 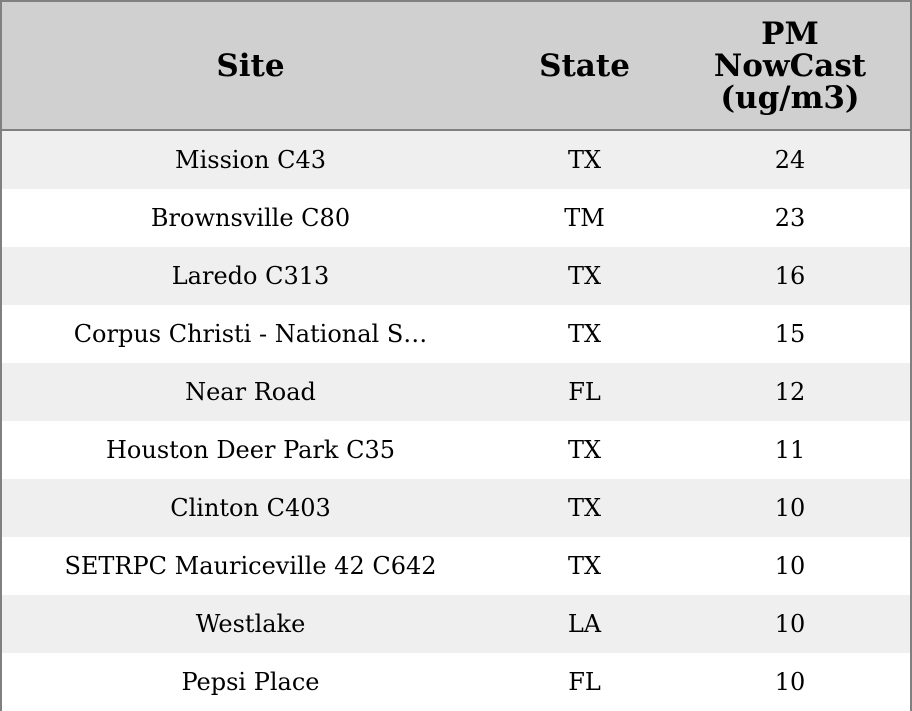 I want to click on table-row: Near Road FL 12, so click(x=456, y=392).